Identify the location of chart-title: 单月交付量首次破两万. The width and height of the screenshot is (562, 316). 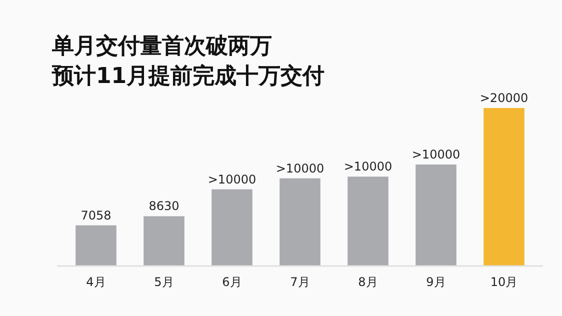
(161, 46).